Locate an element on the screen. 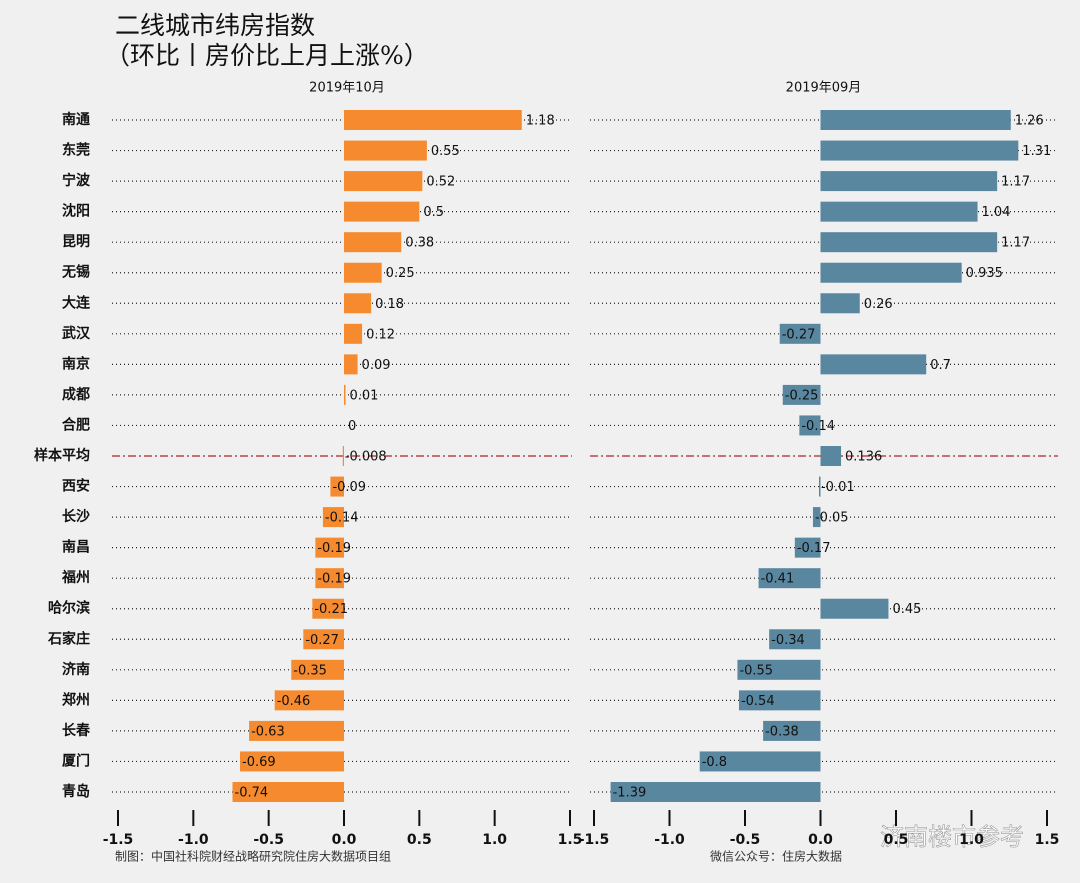  value-label: -0.25 is located at coordinates (802, 395).